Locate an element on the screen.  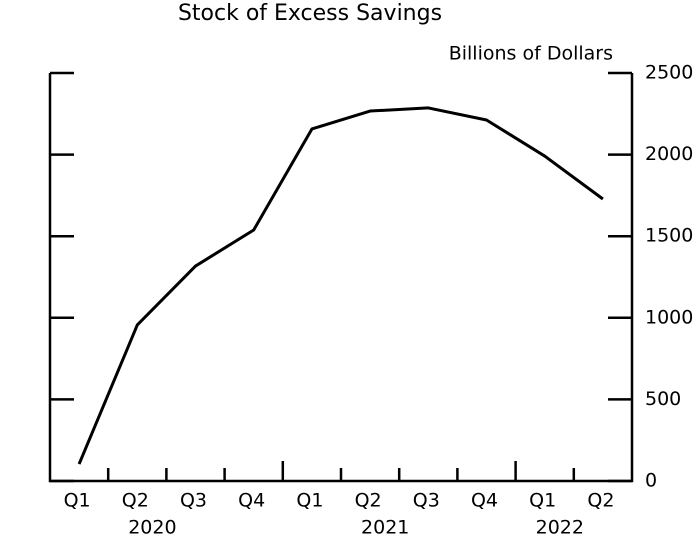
year-label: 2020 is located at coordinates (152, 528).